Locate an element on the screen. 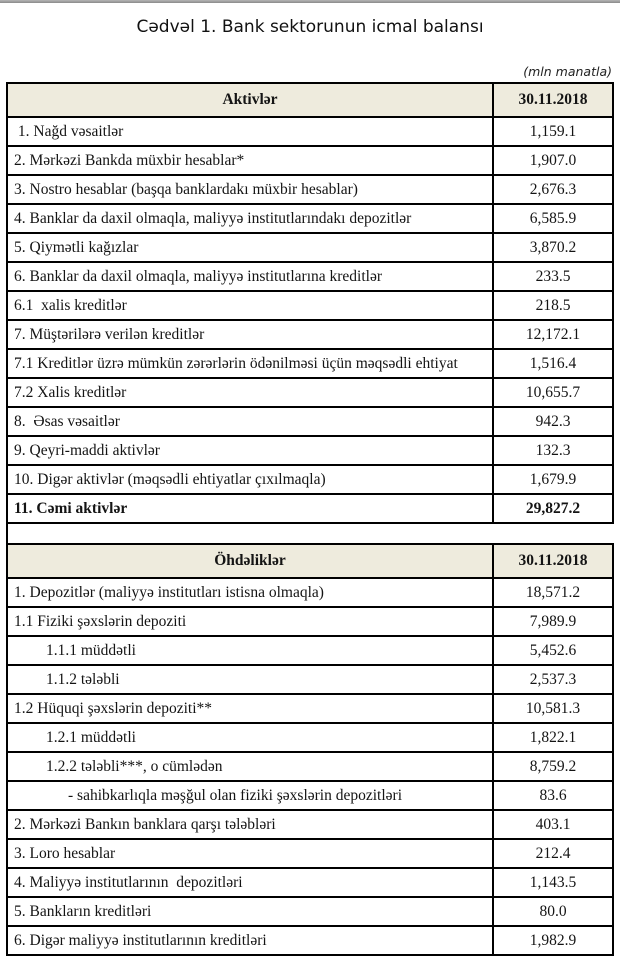 The image size is (620, 956). table-row: 3. Loro hesablar 212.4 is located at coordinates (310, 853).